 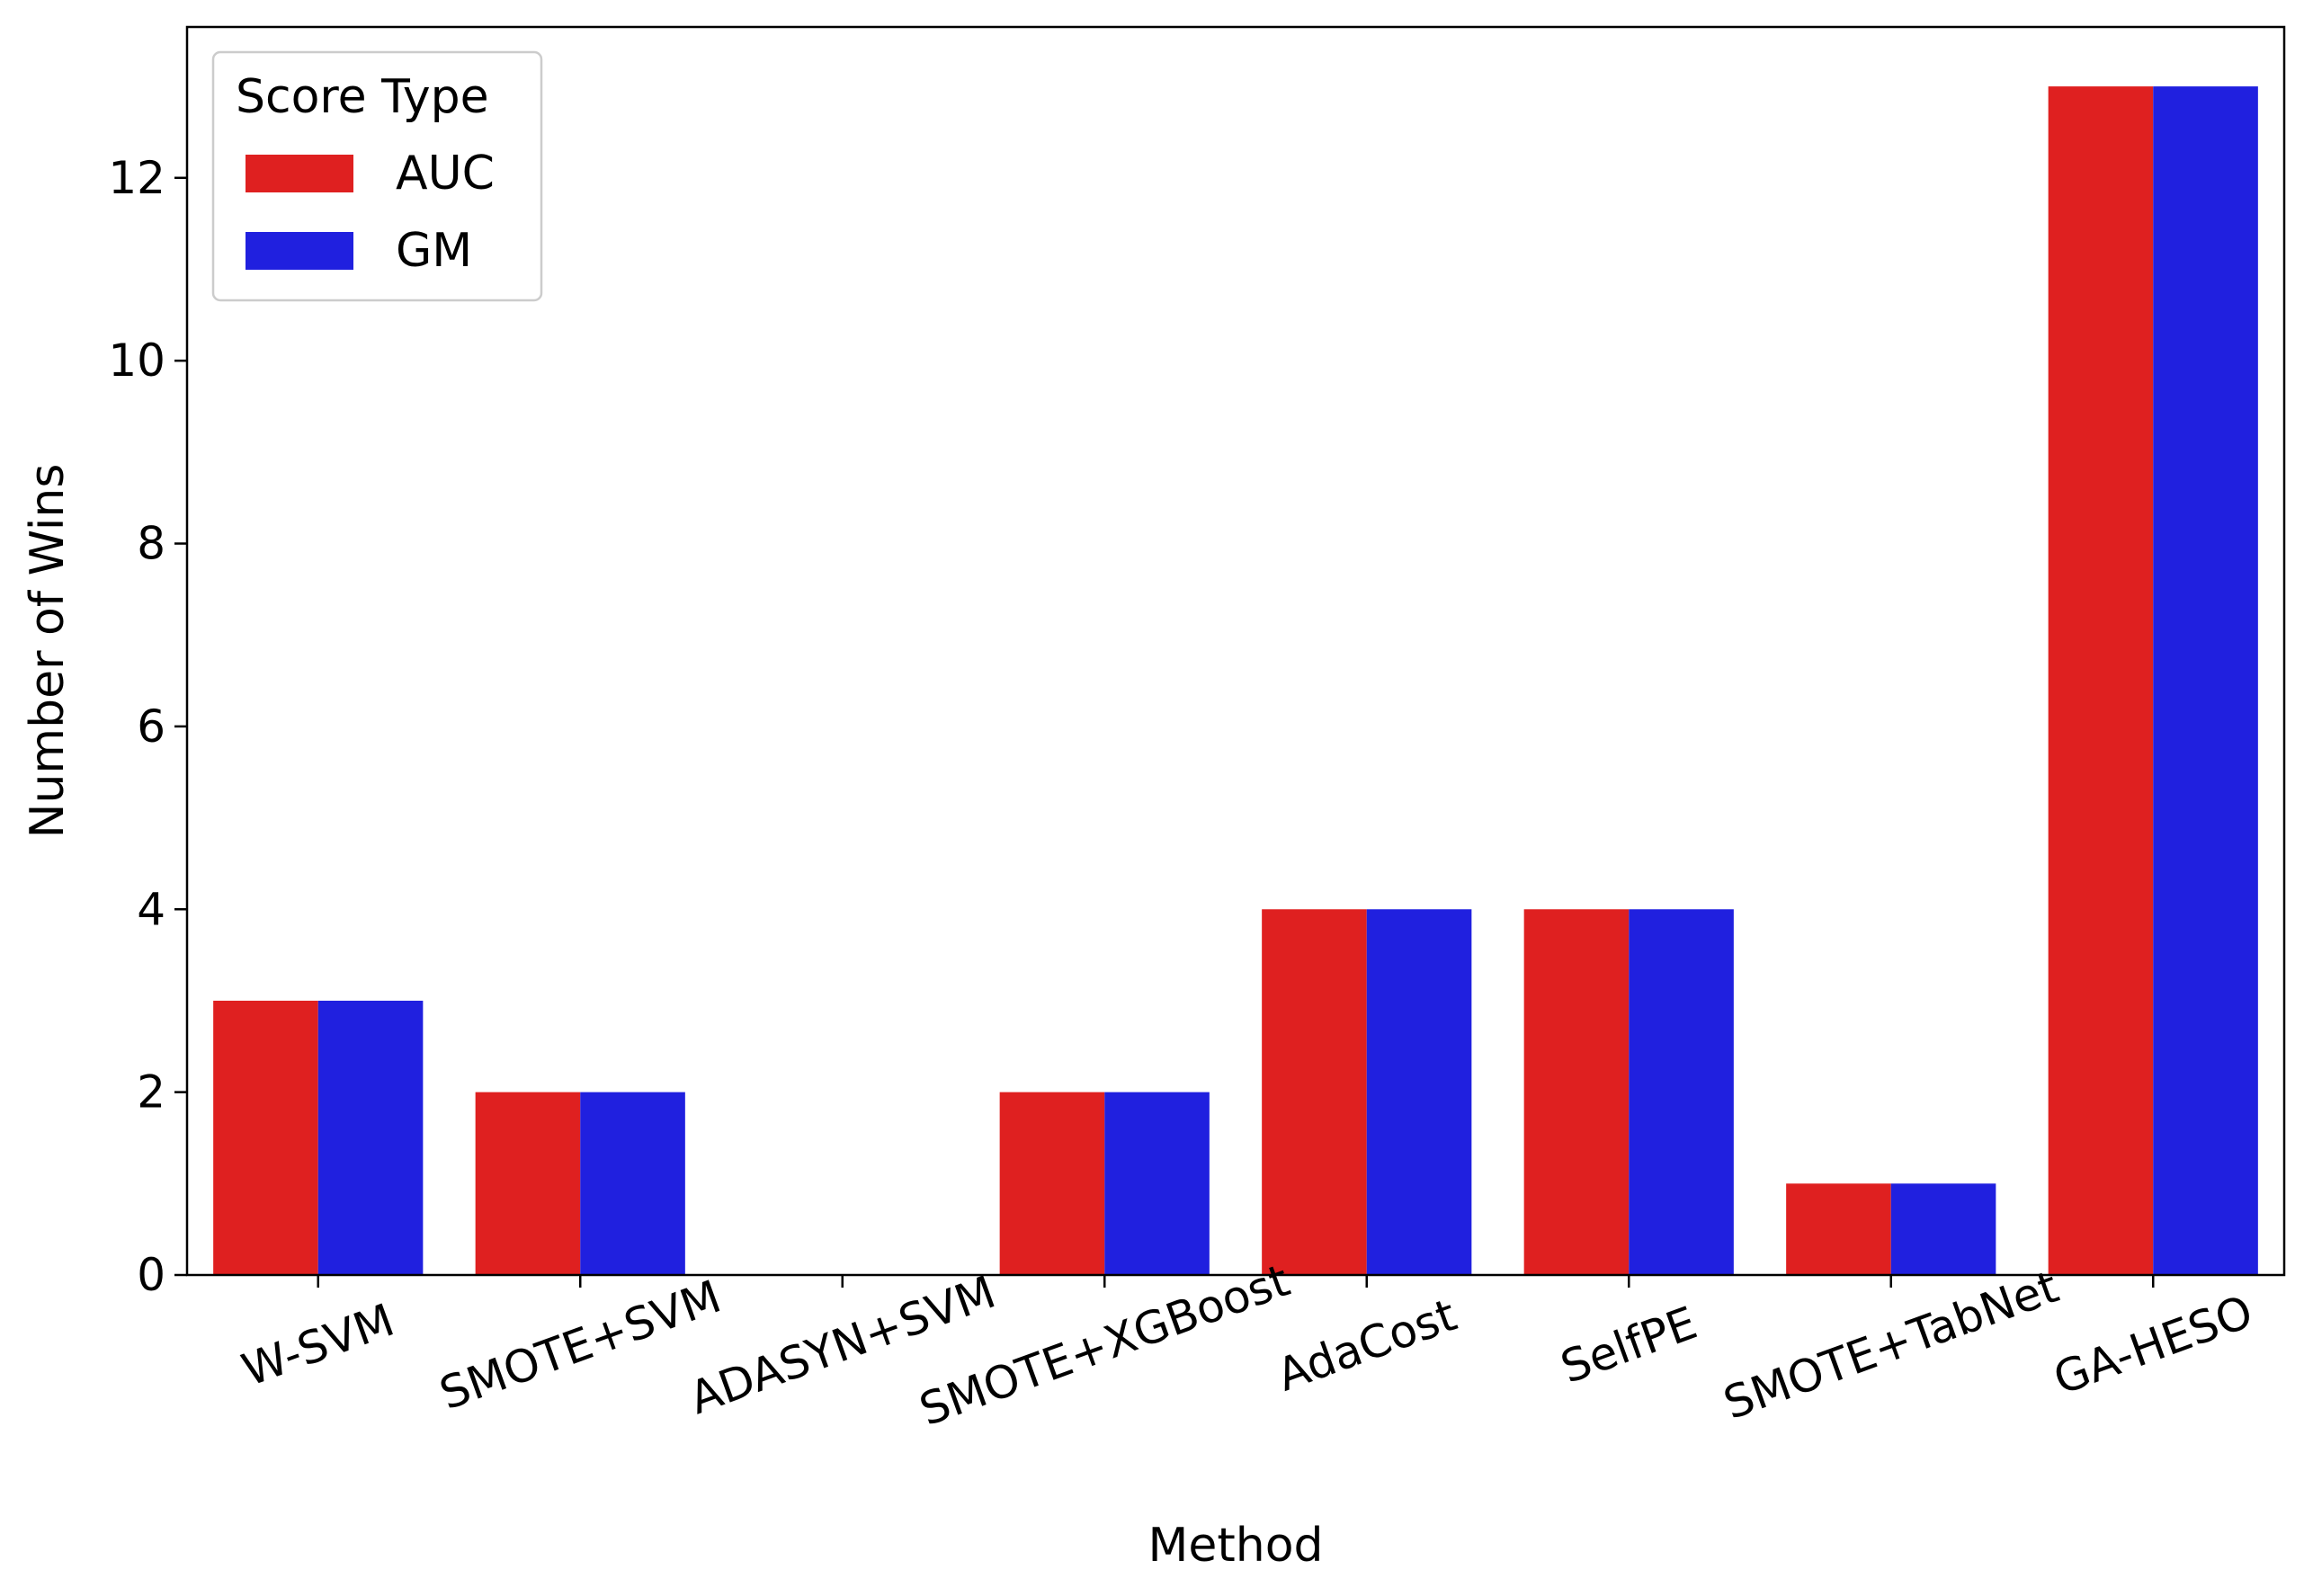 What do you see at coordinates (362, 97) in the screenshot?
I see `legend-title: Score Type` at bounding box center [362, 97].